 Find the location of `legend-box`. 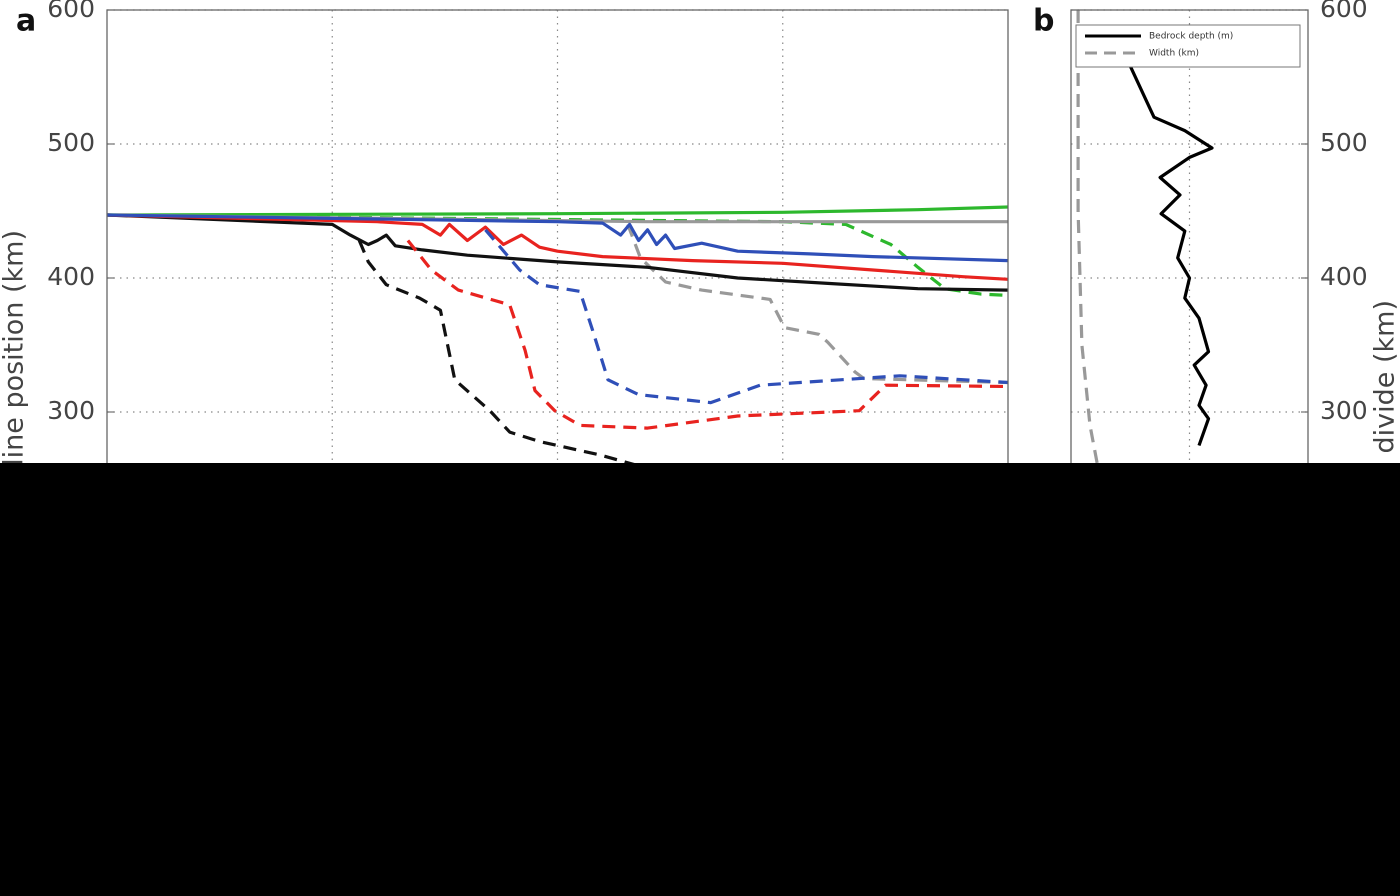

legend-box is located at coordinates (1188, 46).